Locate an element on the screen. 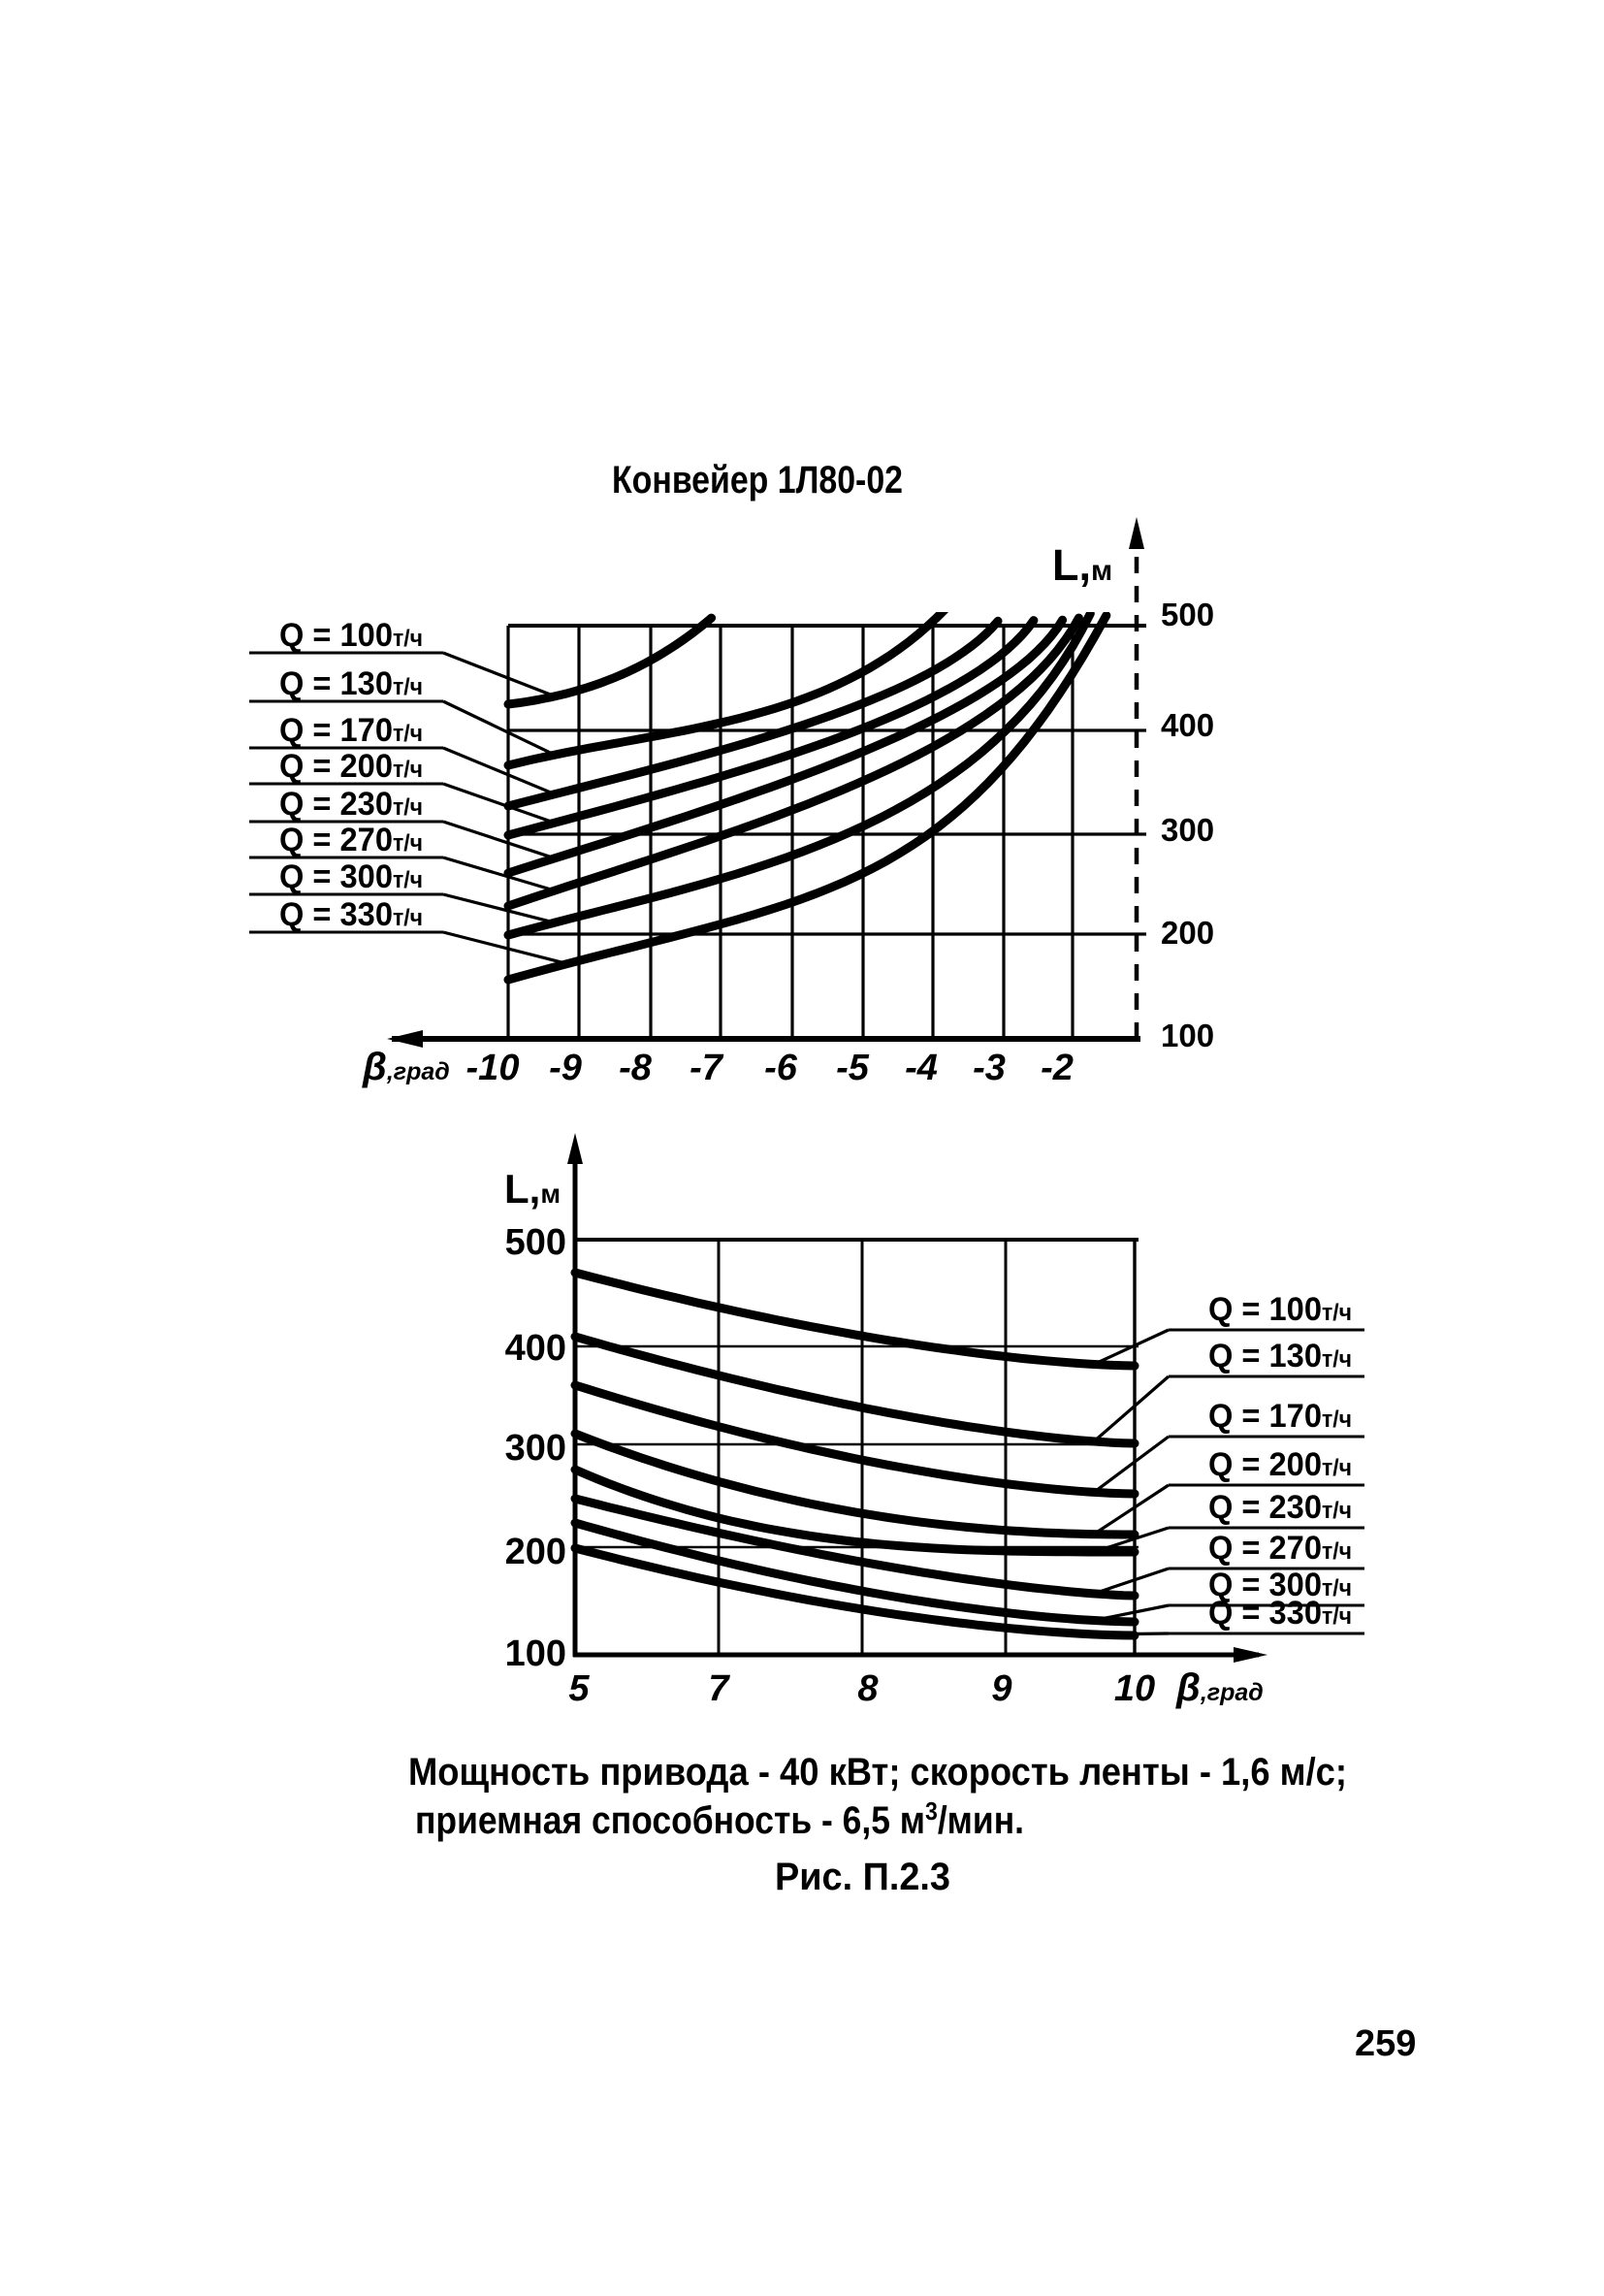 Image resolution: width=1604 pixels, height=2296 pixels. svg-text: -9 is located at coordinates (565, 1068).